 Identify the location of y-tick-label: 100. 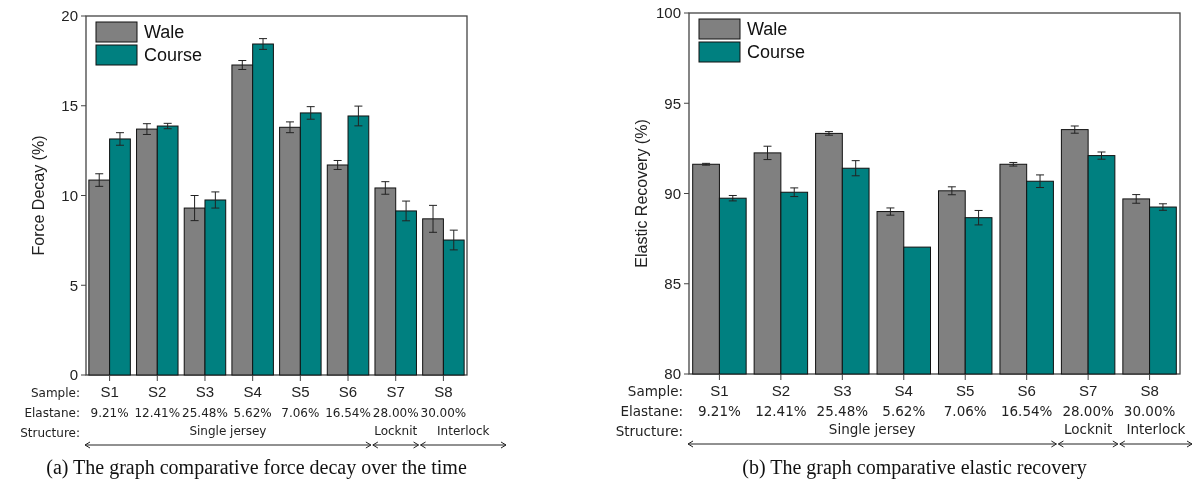
(668, 13).